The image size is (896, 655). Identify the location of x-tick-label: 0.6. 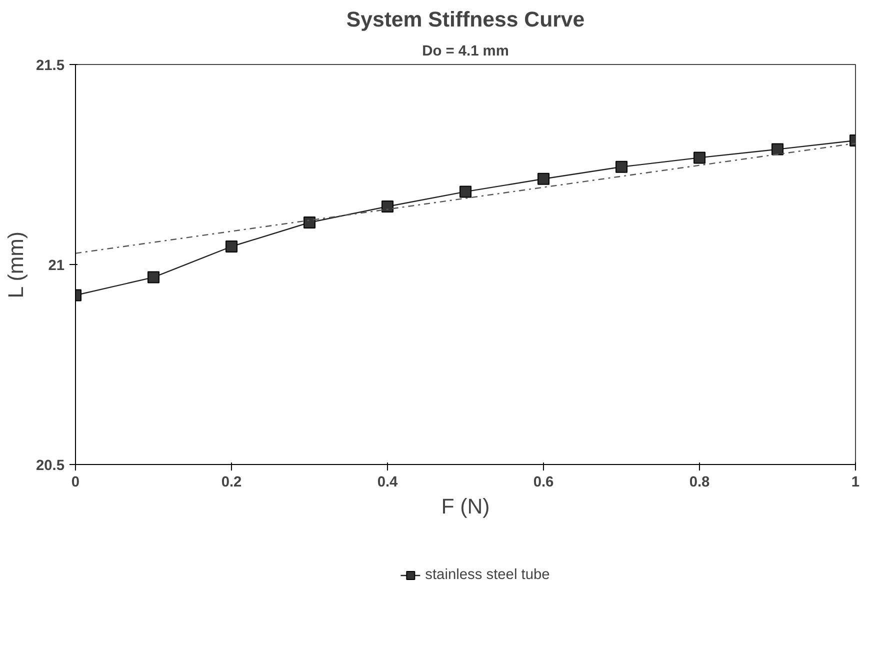
(543, 482).